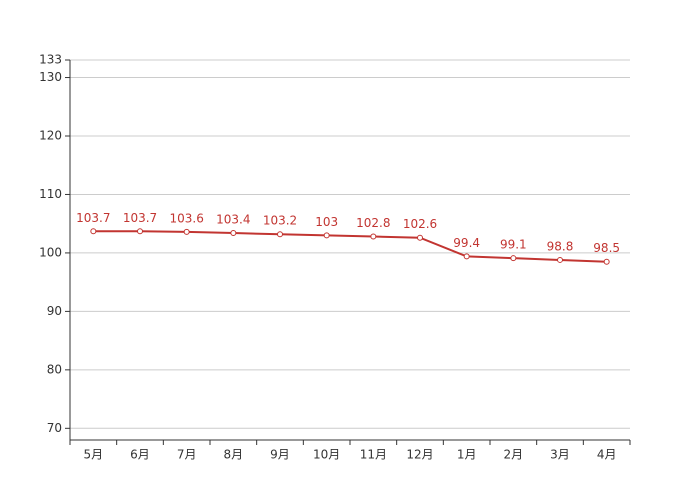 The image size is (700, 500). I want to click on x-tick-label: 4月, so click(607, 455).